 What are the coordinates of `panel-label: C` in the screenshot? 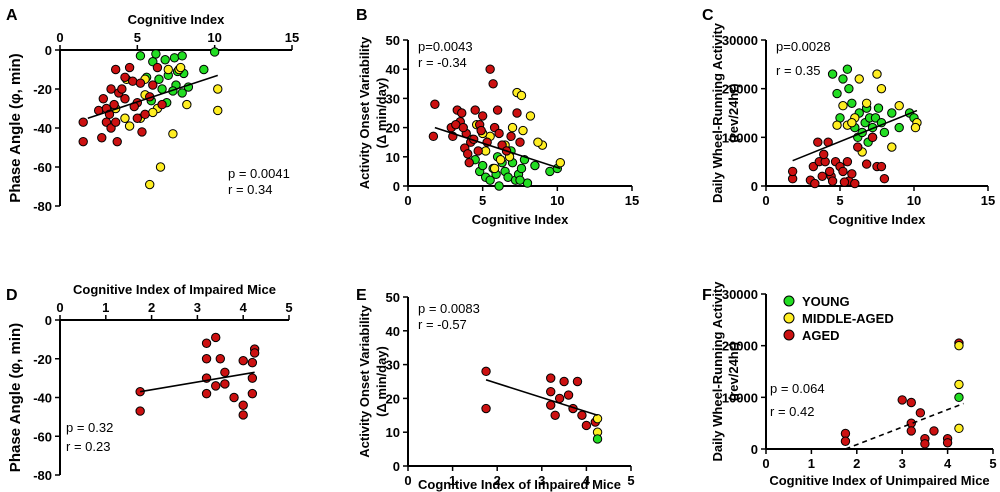 It's located at (708, 15).